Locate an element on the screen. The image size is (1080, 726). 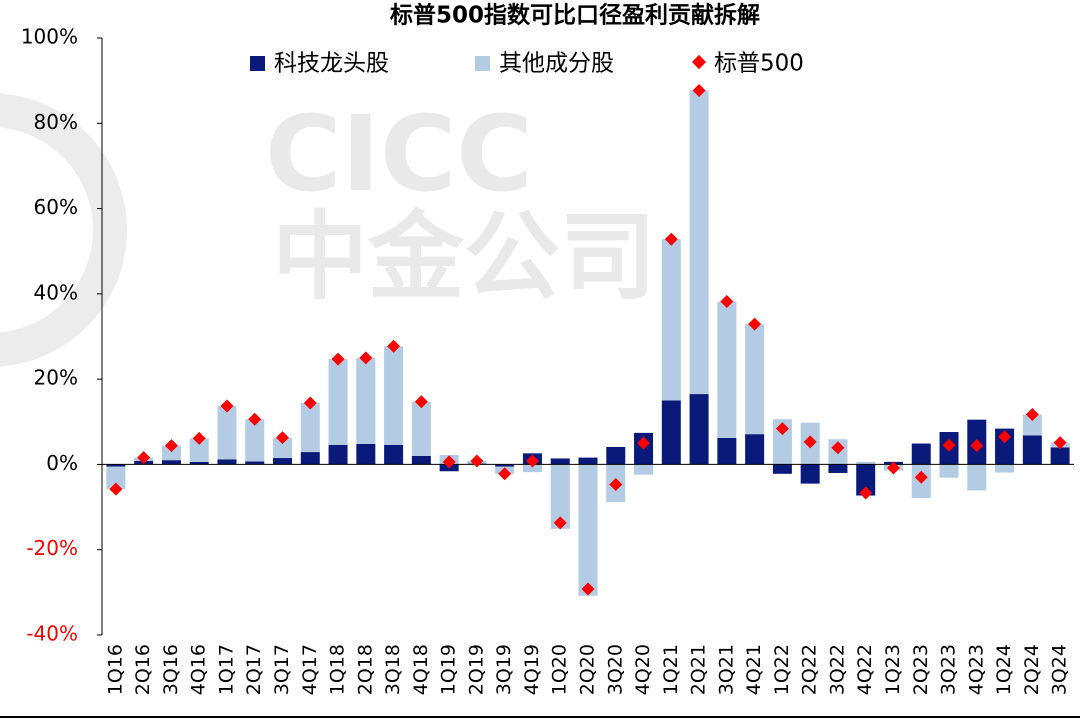
x-tick-label: 4Q18 is located at coordinates (421, 669).